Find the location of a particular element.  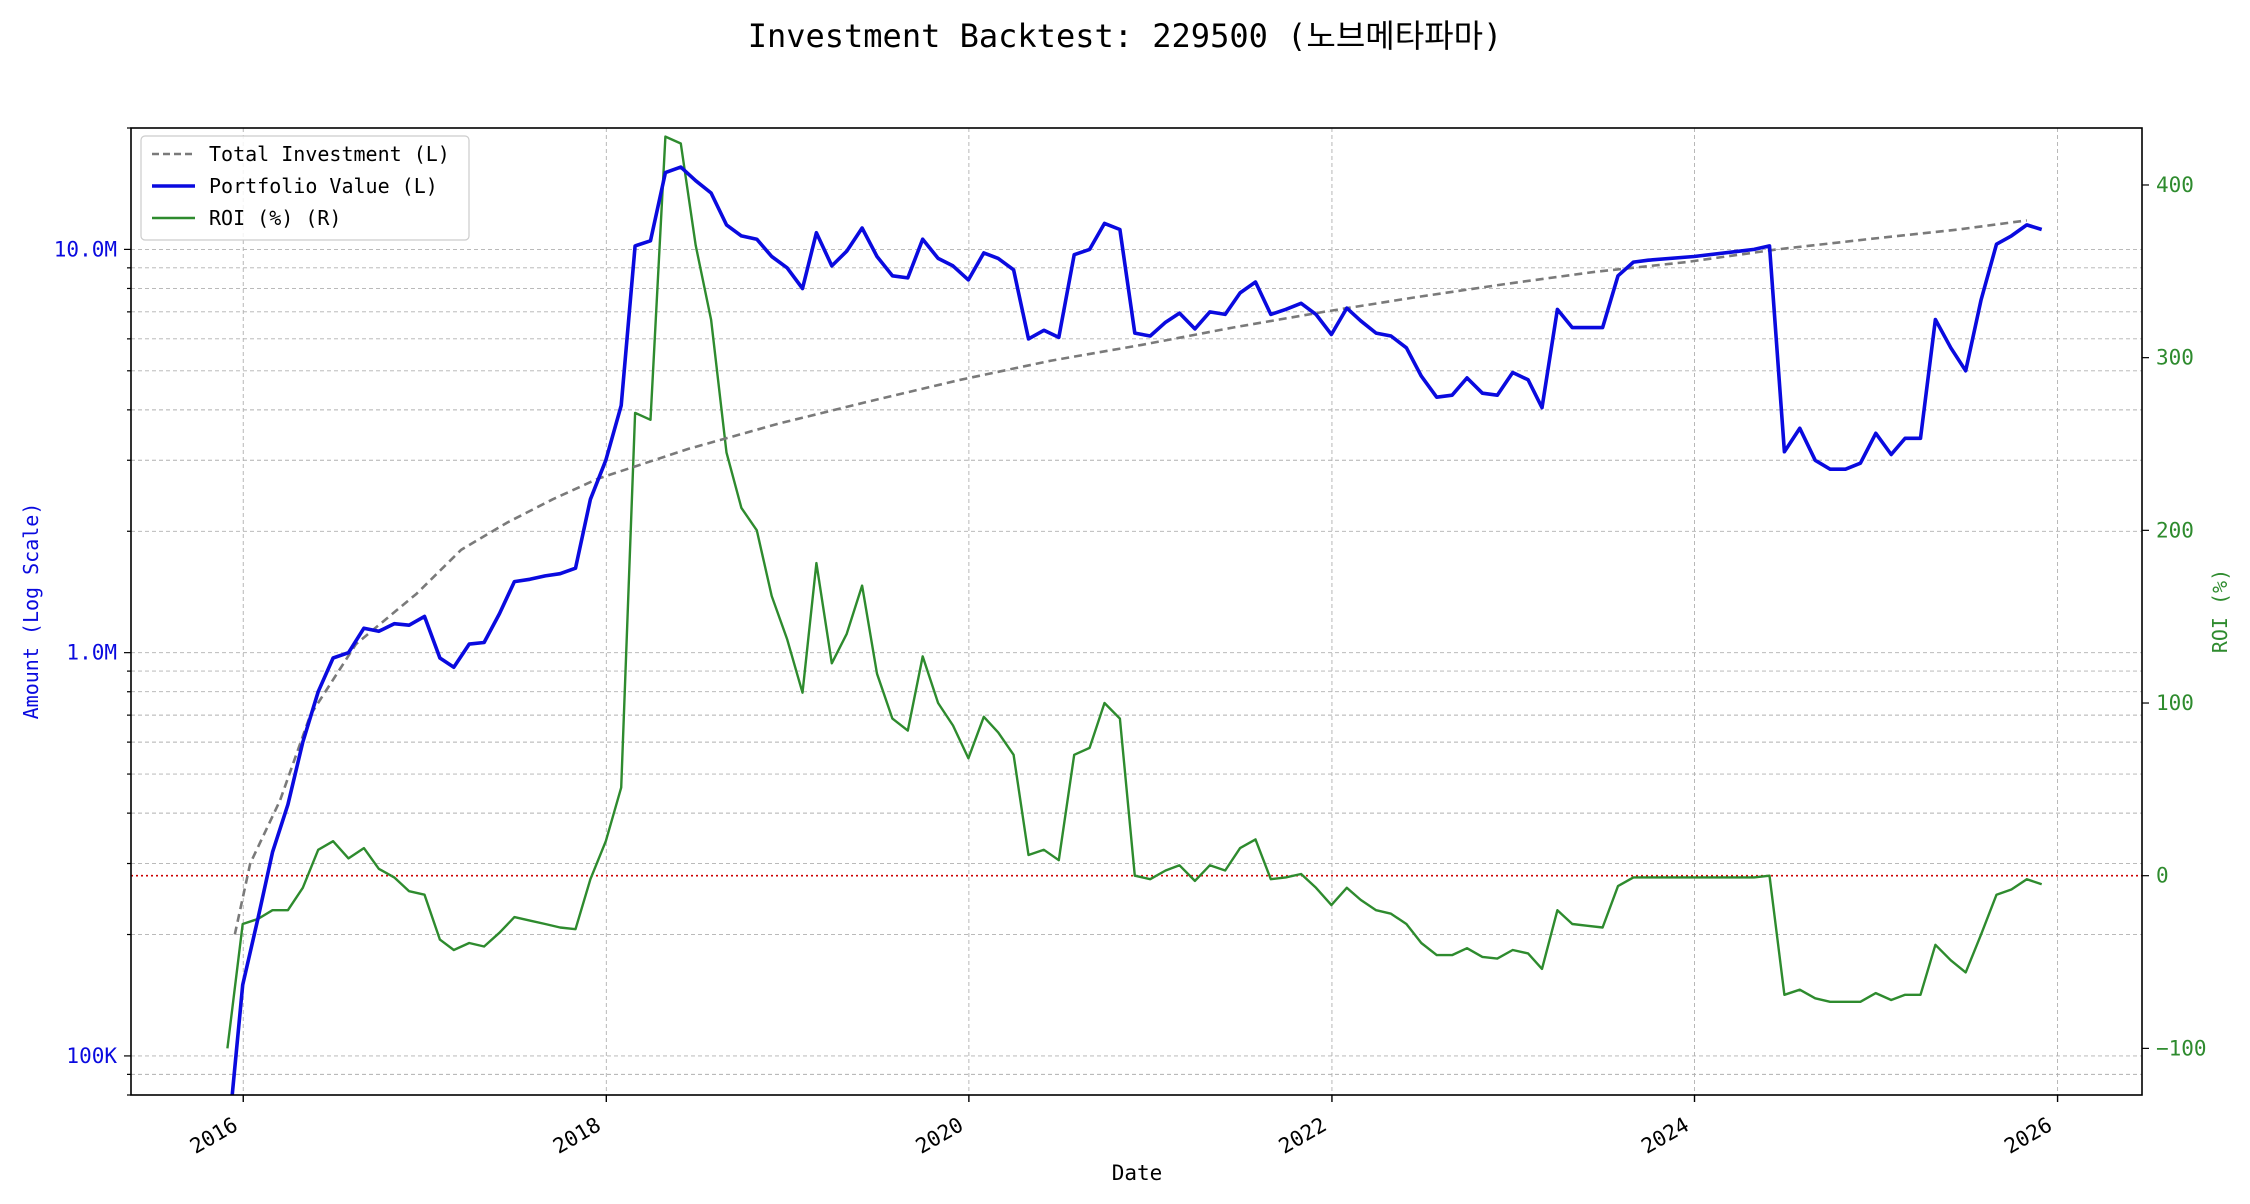

y-right-tick-label: 0 is located at coordinates (2162, 876).